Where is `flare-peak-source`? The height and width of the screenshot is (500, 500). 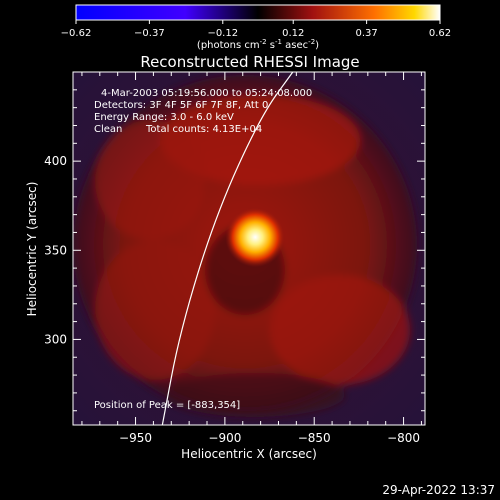
flare-peak-source is located at coordinates (255, 237).